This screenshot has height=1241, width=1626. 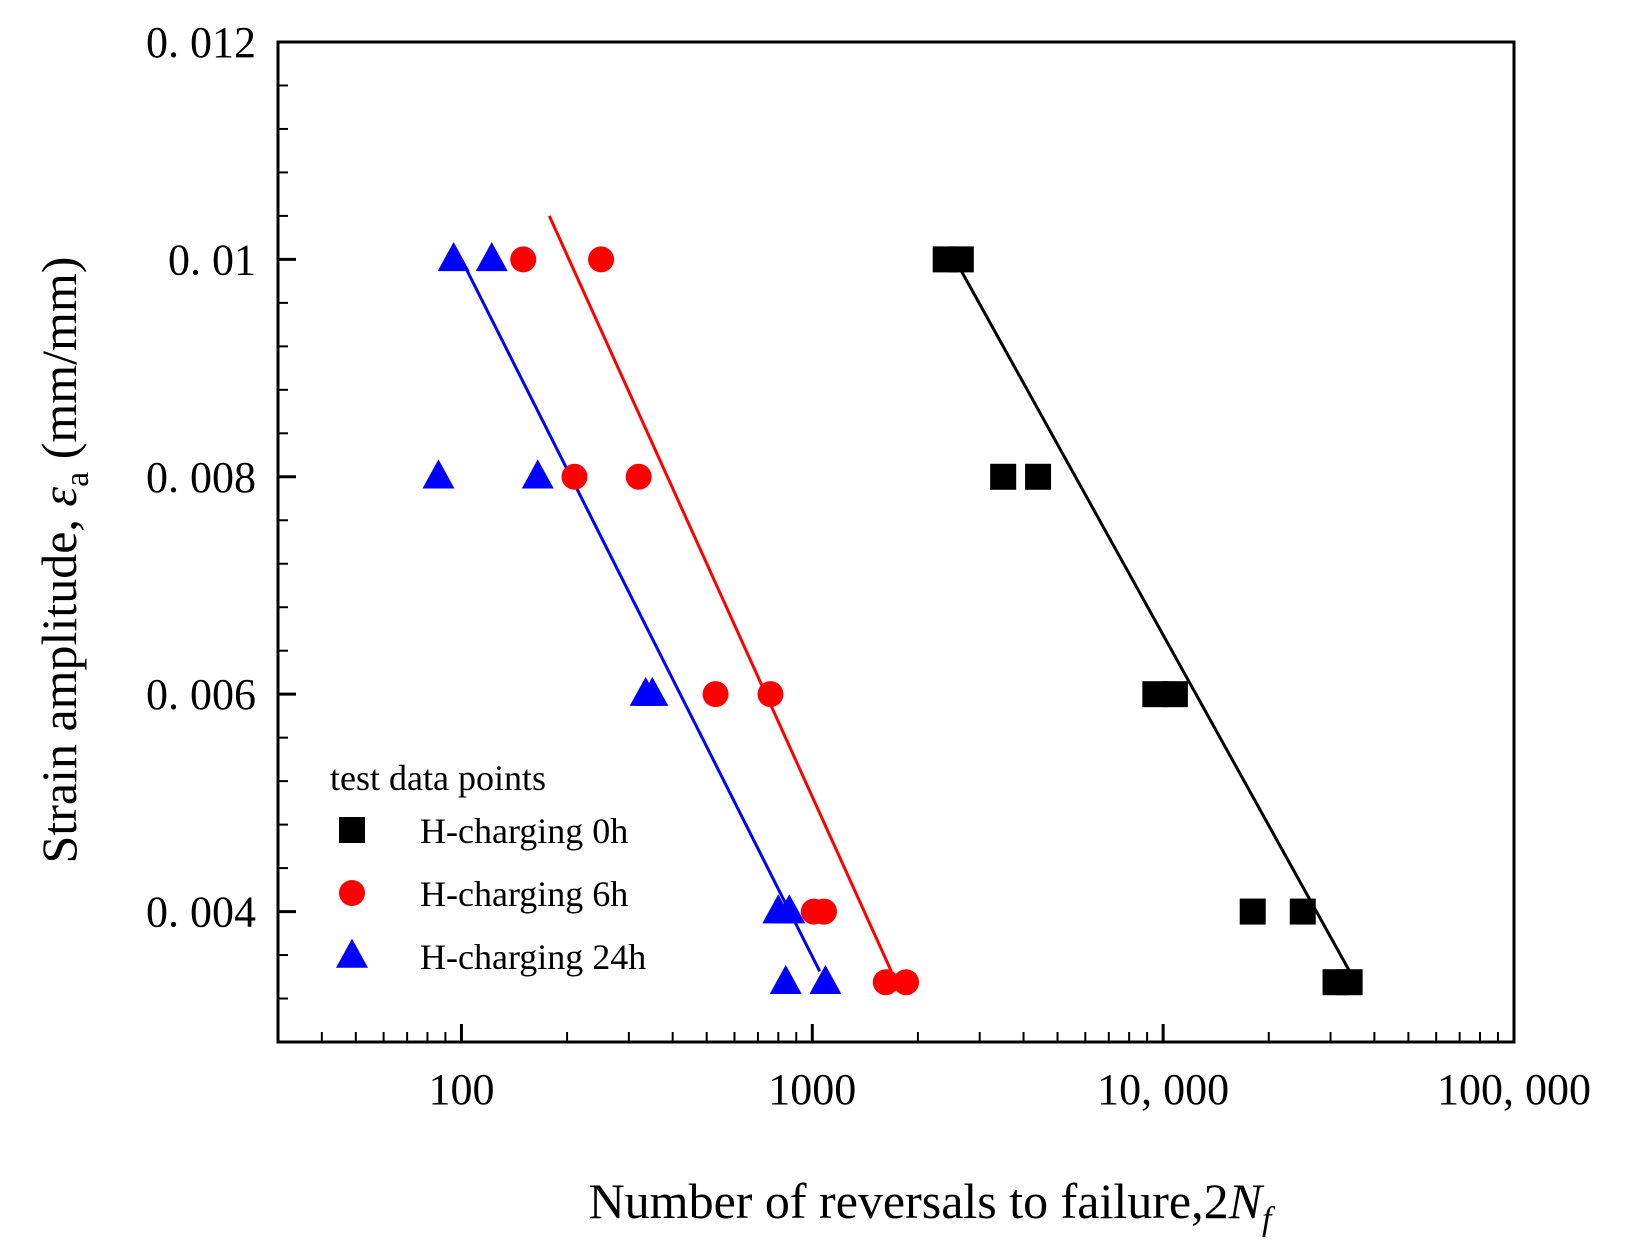 What do you see at coordinates (641, 615) in the screenshot?
I see `fit-line-triangle` at bounding box center [641, 615].